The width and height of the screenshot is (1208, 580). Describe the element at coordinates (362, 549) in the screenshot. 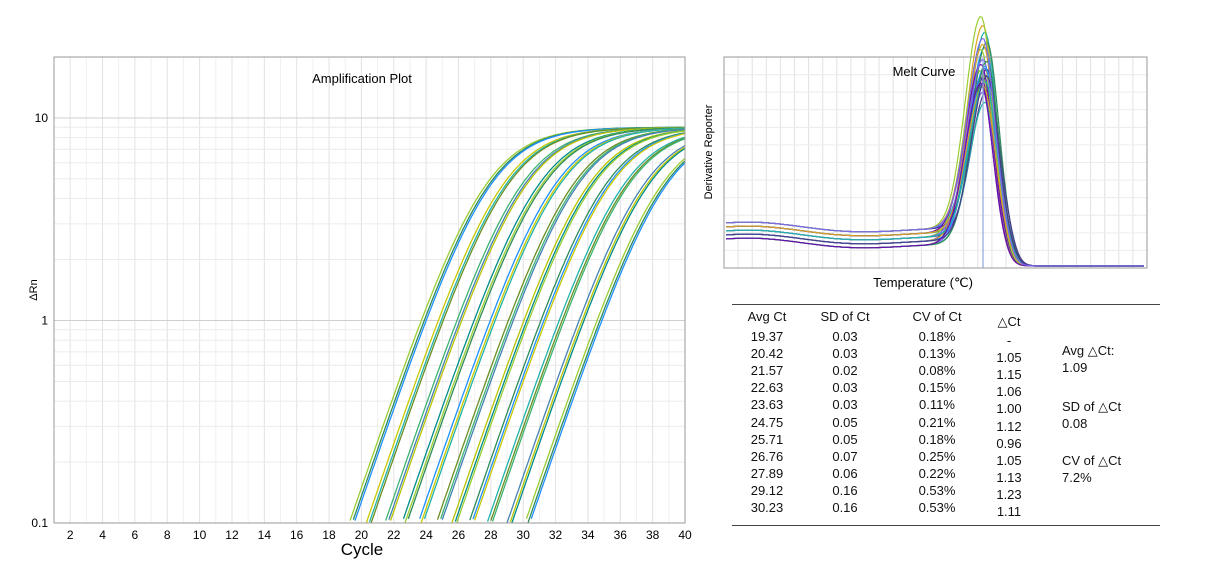

I see `amplification-xlabel: Cycle` at that location.